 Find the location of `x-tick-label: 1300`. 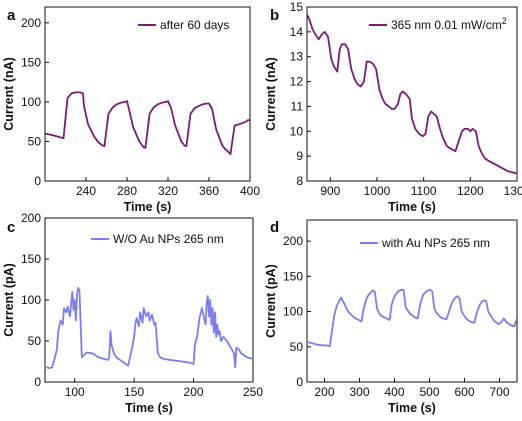

x-tick-label: 1300 is located at coordinates (513, 191).